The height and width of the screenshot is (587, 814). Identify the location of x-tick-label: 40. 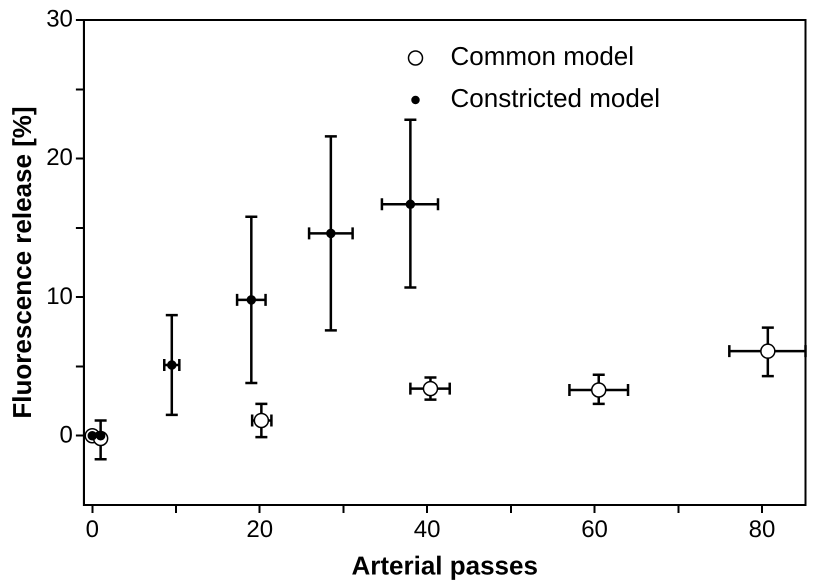
(427, 530).